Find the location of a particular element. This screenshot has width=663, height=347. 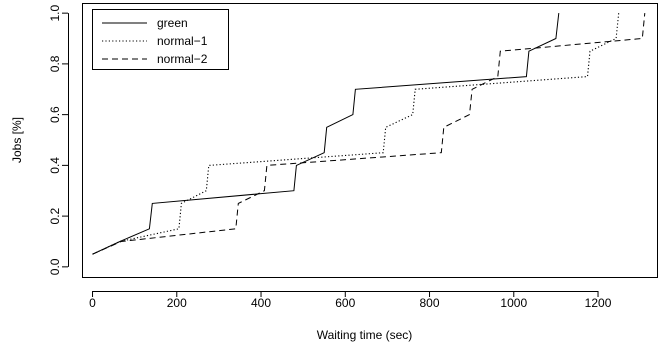

legend-label-1: green is located at coordinates (172, 23).